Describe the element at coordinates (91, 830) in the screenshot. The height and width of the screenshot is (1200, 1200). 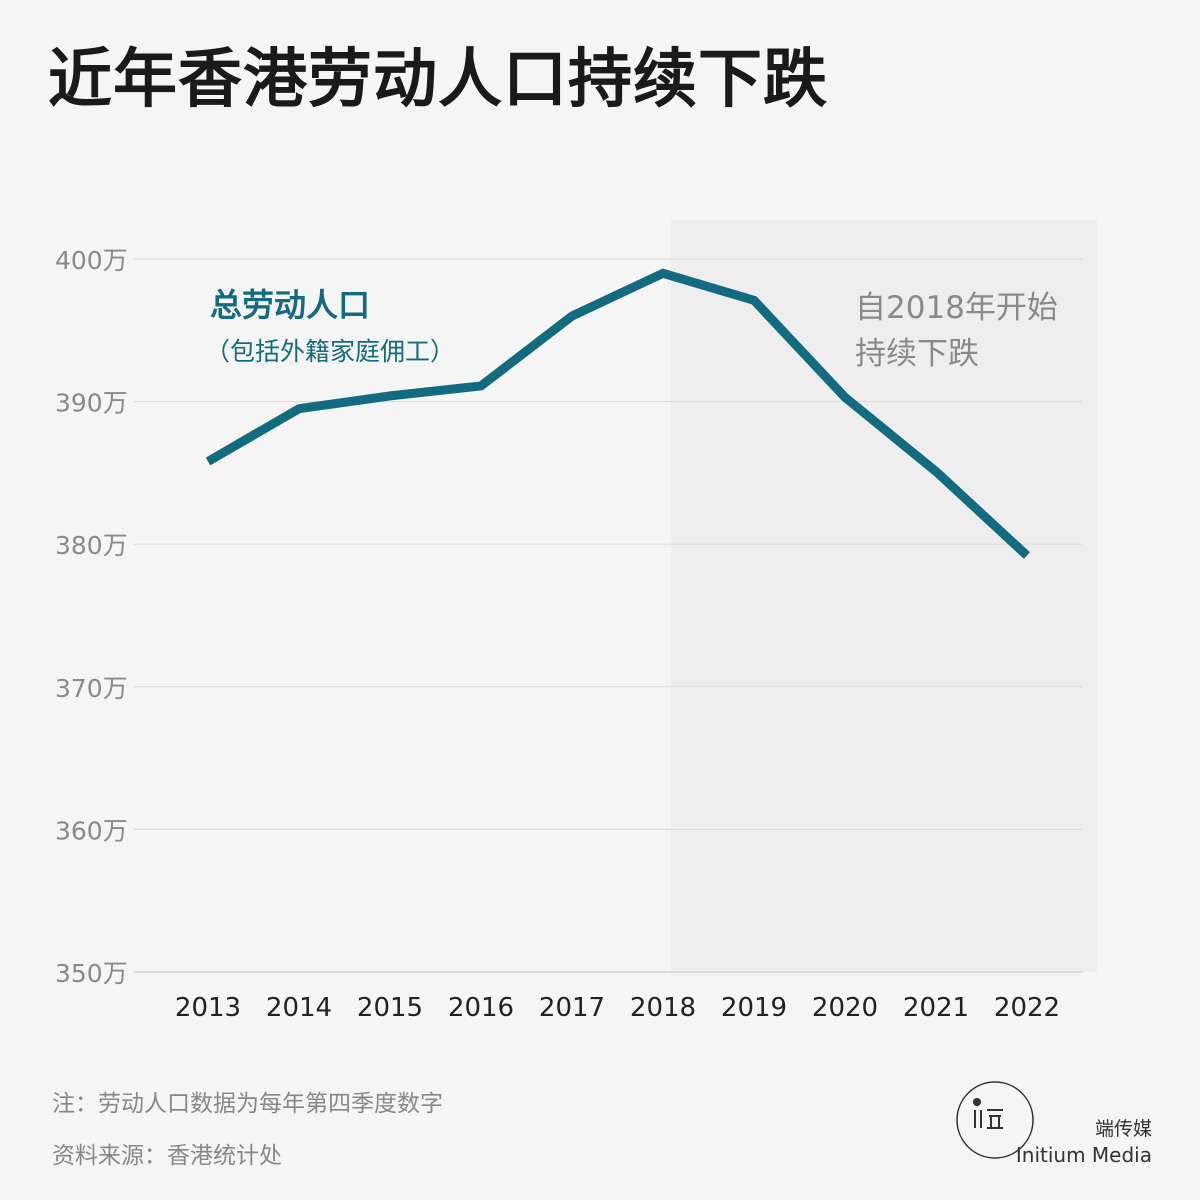
I see `y-tick-label: 360万` at that location.